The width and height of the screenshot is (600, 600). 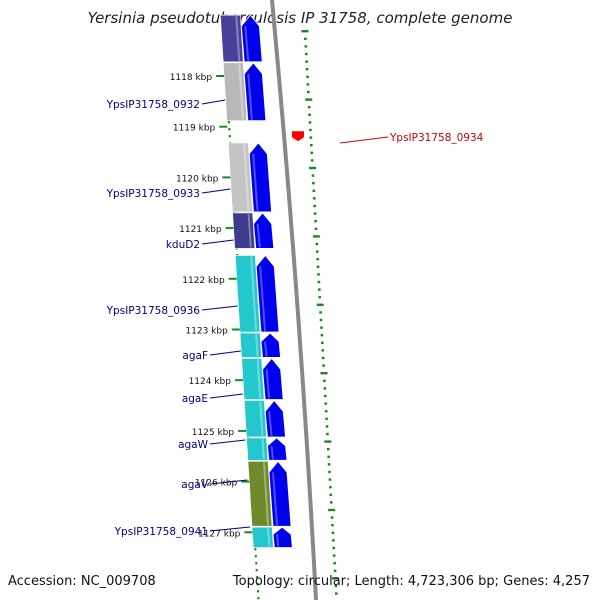 I want to click on cog-segment-agav, so click(x=257, y=449).